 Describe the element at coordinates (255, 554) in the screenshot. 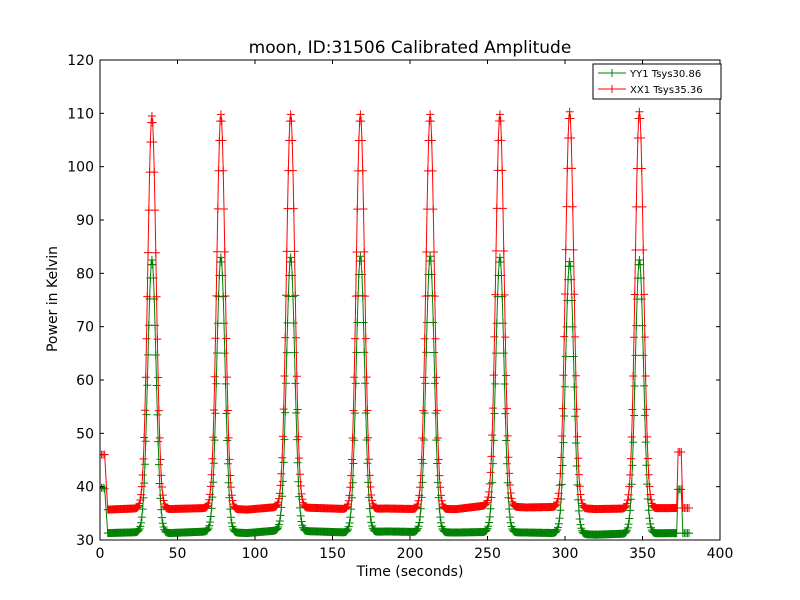

I see `x-tick-label: 100` at that location.